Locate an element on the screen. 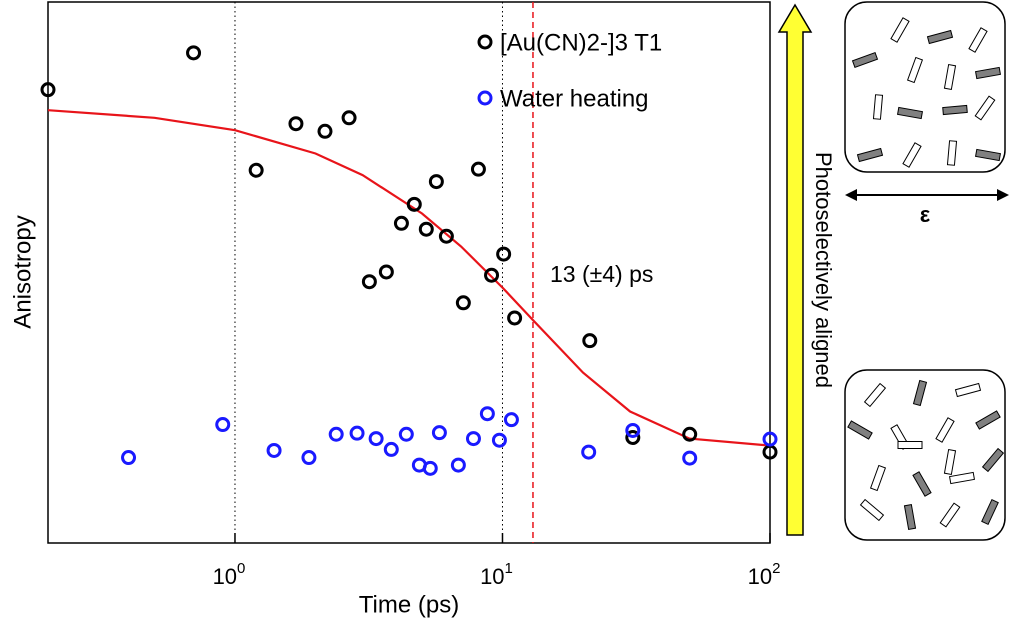 The image size is (1010, 632). photoselection-arrow is located at coordinates (795, 269).